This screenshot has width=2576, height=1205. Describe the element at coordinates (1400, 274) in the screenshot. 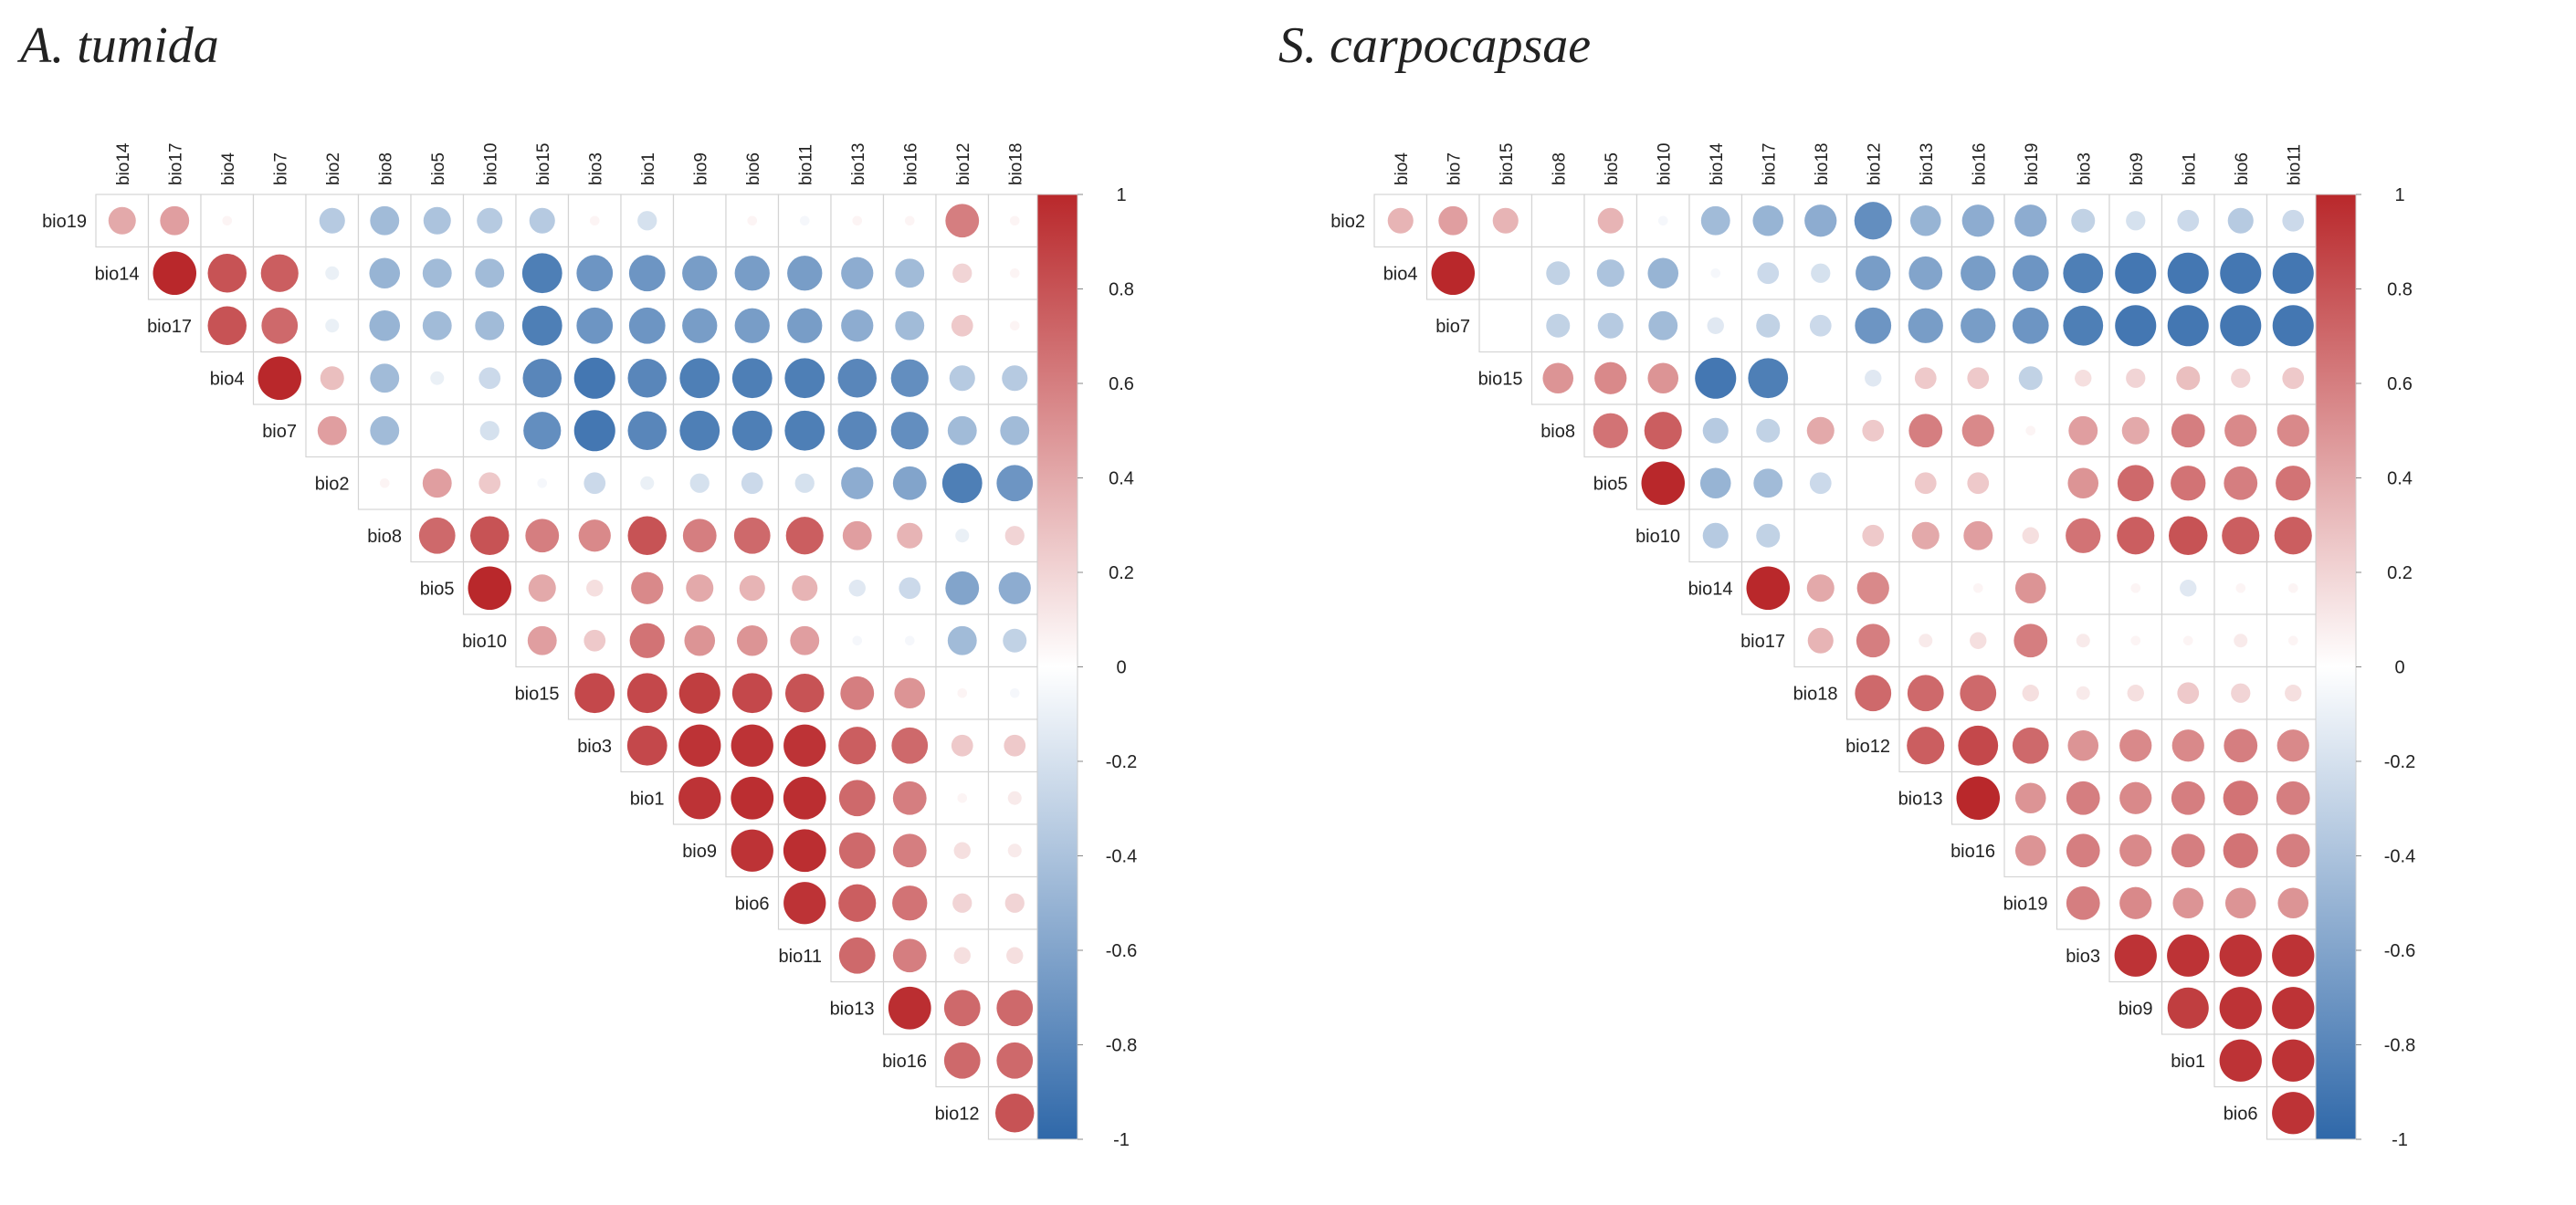

I see `row-label: bio4` at that location.